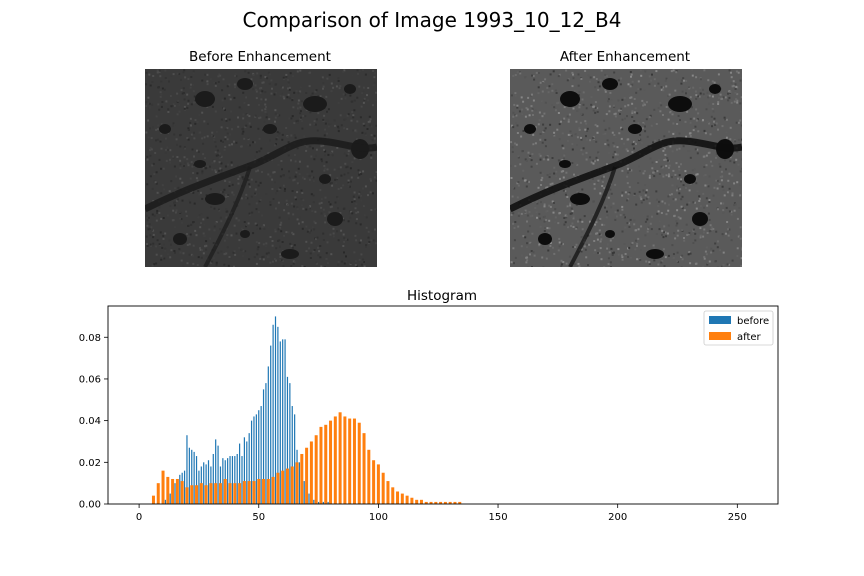  What do you see at coordinates (749, 337) in the screenshot?
I see `legend-label-after: after` at bounding box center [749, 337].